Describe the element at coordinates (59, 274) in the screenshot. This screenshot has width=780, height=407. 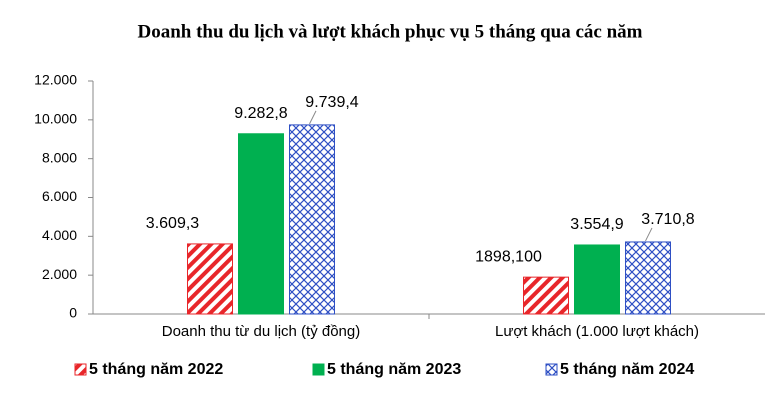
I see `y-tick-label: 2.000` at that location.